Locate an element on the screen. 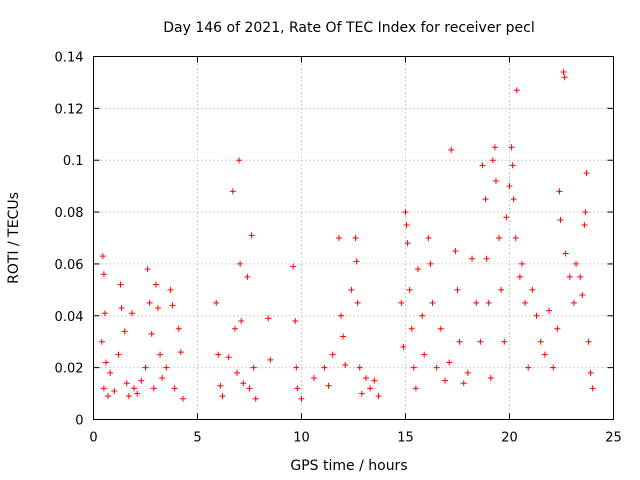  y-tick-label: 0.08 is located at coordinates (69, 213).